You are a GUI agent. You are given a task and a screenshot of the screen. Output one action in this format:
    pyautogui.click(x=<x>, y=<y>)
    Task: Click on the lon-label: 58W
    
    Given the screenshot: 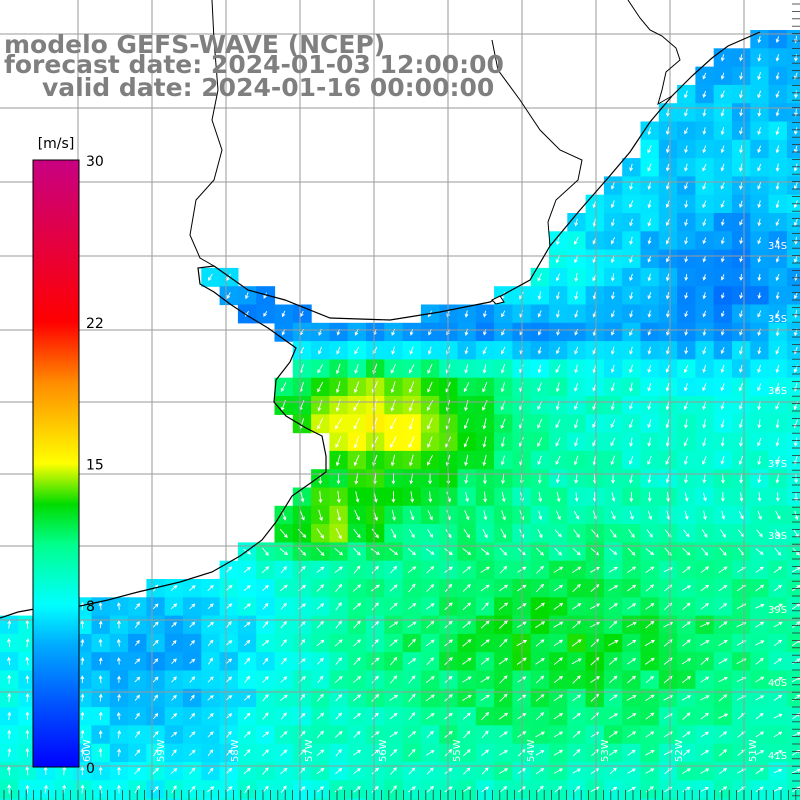 What is the action you would take?
    pyautogui.click(x=235, y=750)
    